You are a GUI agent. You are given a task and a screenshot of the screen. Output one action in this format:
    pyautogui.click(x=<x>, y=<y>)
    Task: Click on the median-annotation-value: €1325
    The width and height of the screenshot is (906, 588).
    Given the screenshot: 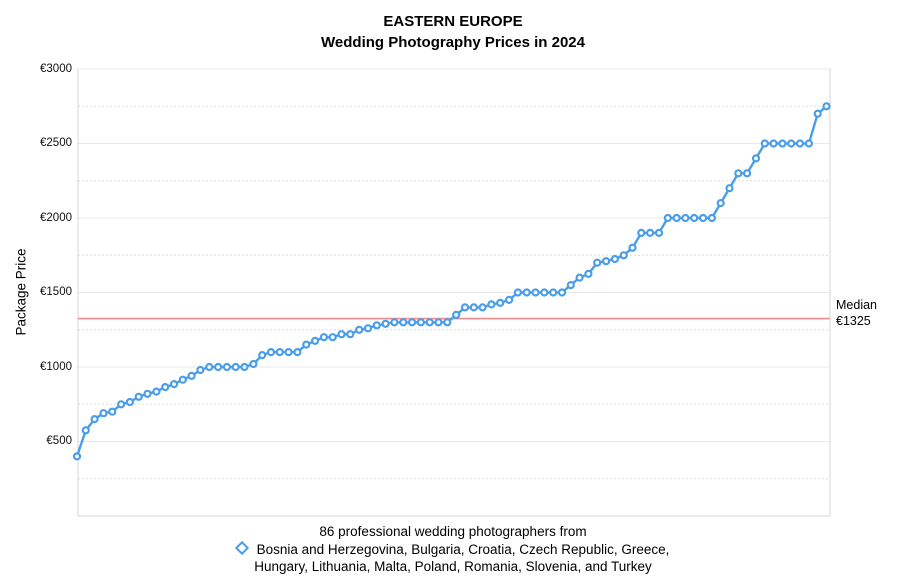 What is the action you would take?
    pyautogui.click(x=853, y=321)
    